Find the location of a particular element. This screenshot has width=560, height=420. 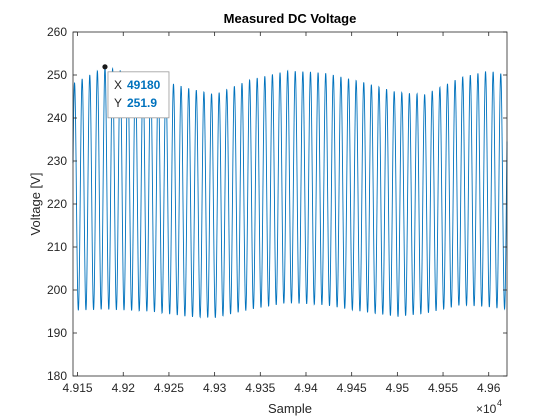

x-exponent: ×10 4 is located at coordinates (489, 407).